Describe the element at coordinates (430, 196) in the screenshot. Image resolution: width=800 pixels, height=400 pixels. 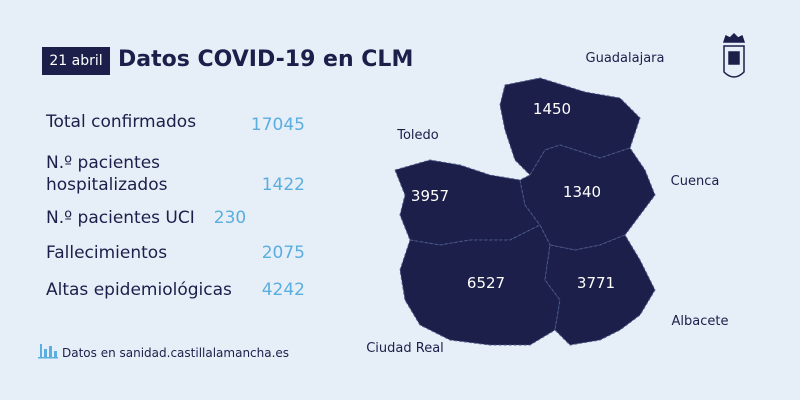
I see `region-value: 3957` at that location.